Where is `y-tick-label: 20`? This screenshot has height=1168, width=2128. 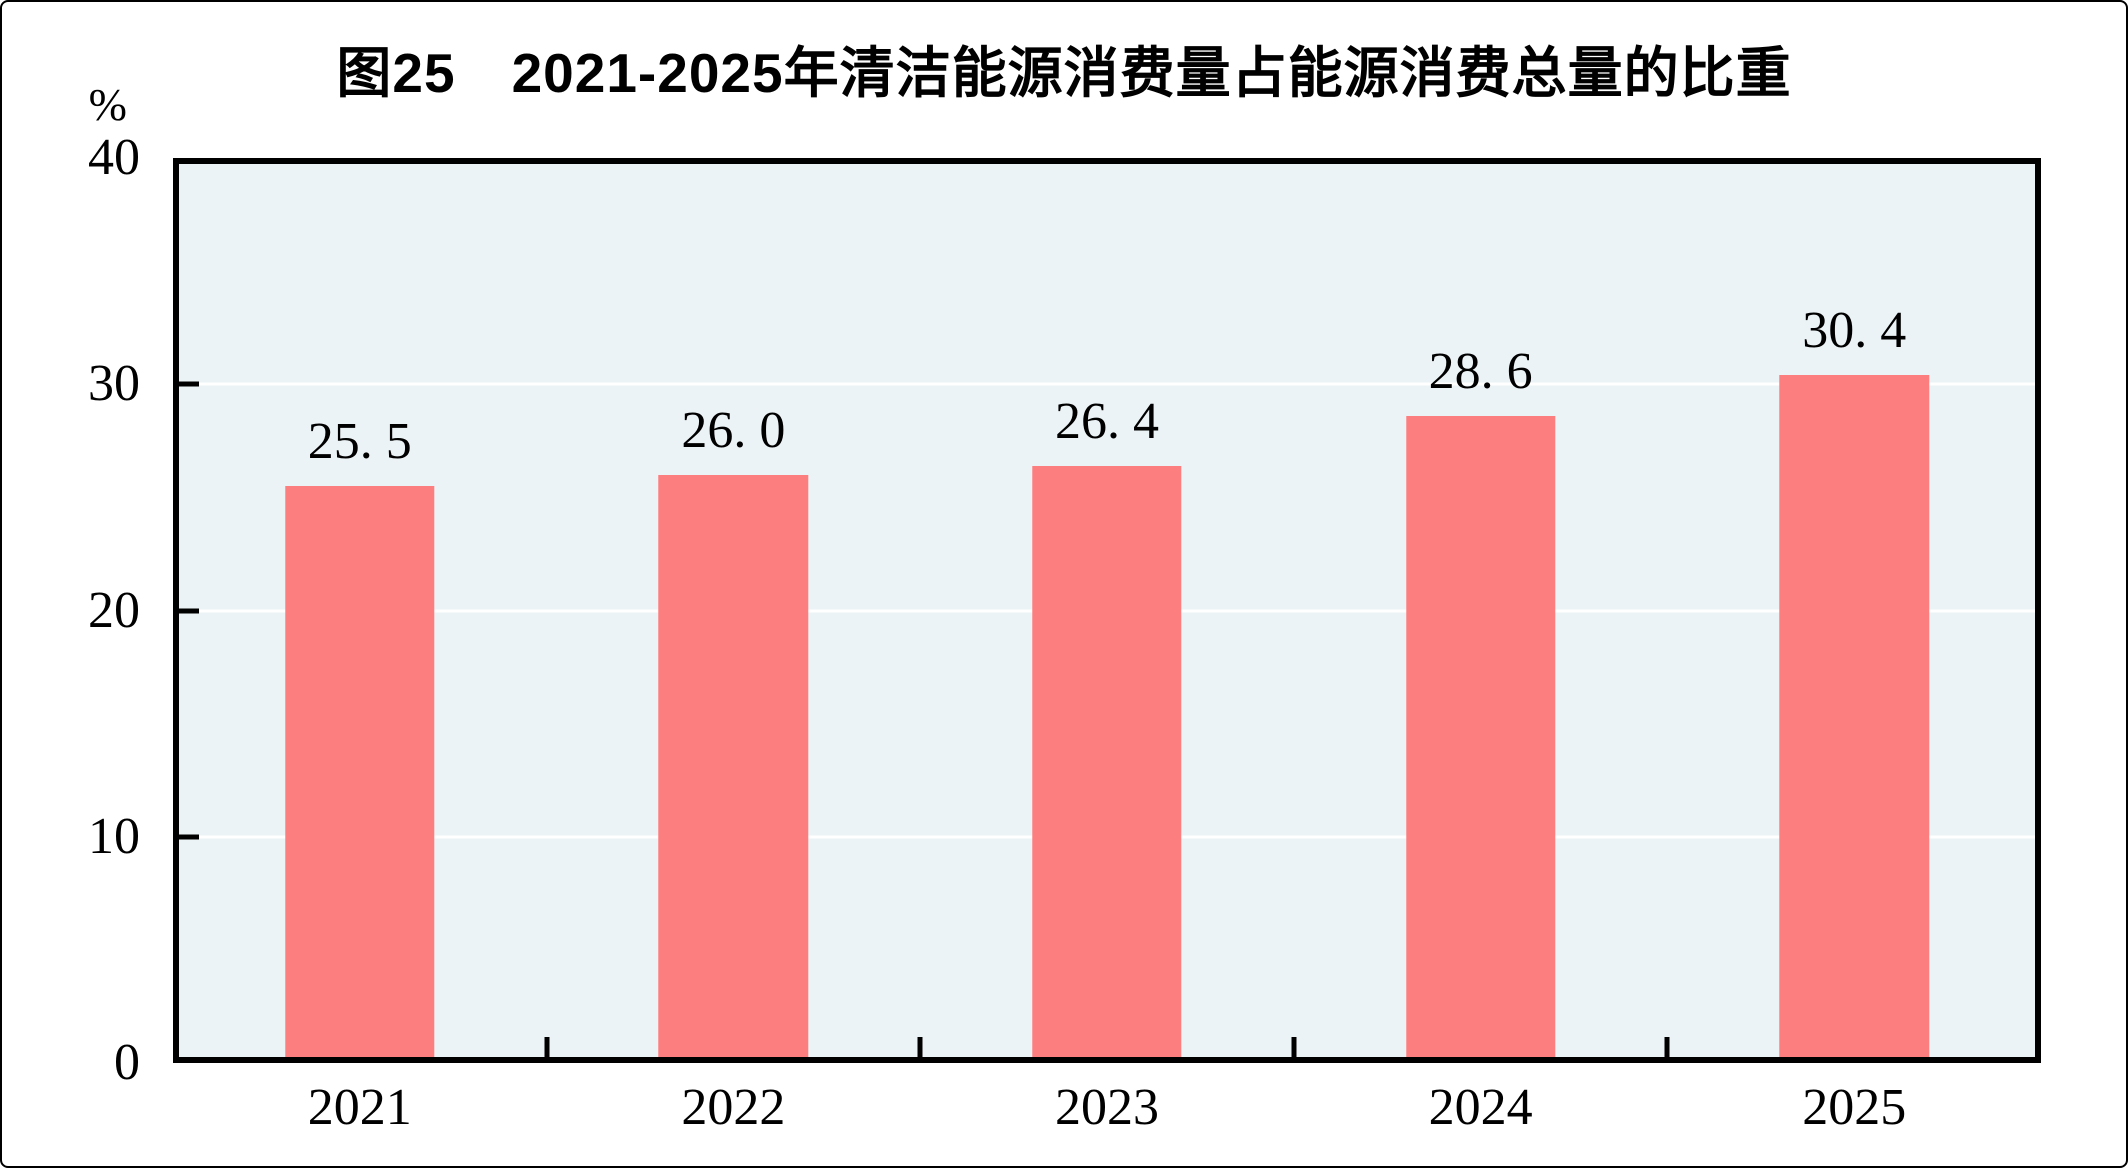
y-tick-label: 20 is located at coordinates (114, 610).